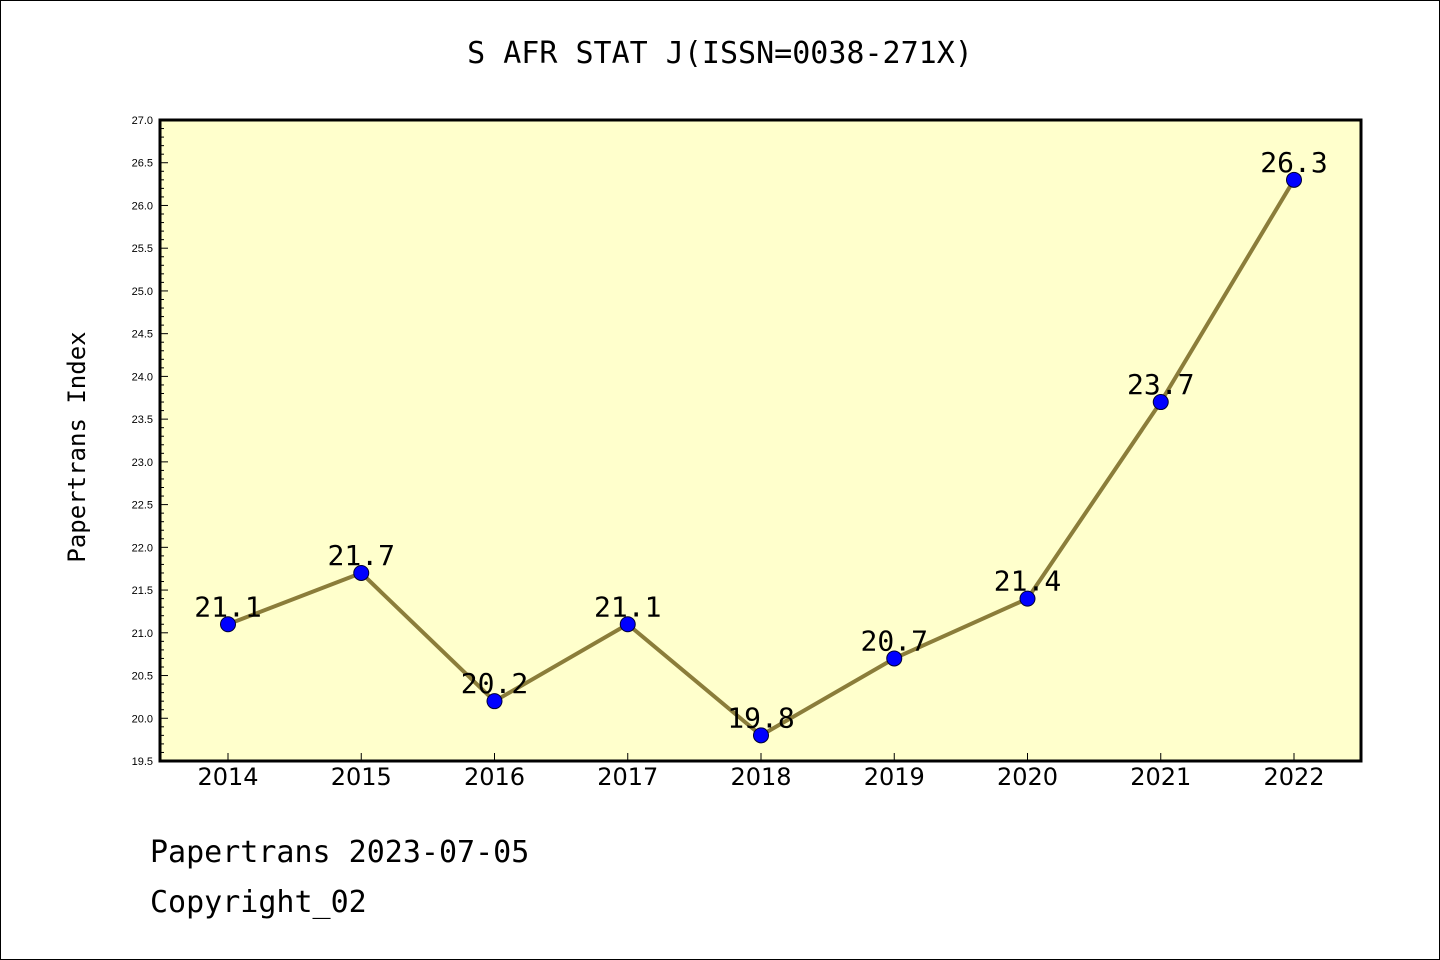 The image size is (1440, 960). Describe the element at coordinates (142, 420) in the screenshot. I see `y-tick-label: 23.5` at that location.